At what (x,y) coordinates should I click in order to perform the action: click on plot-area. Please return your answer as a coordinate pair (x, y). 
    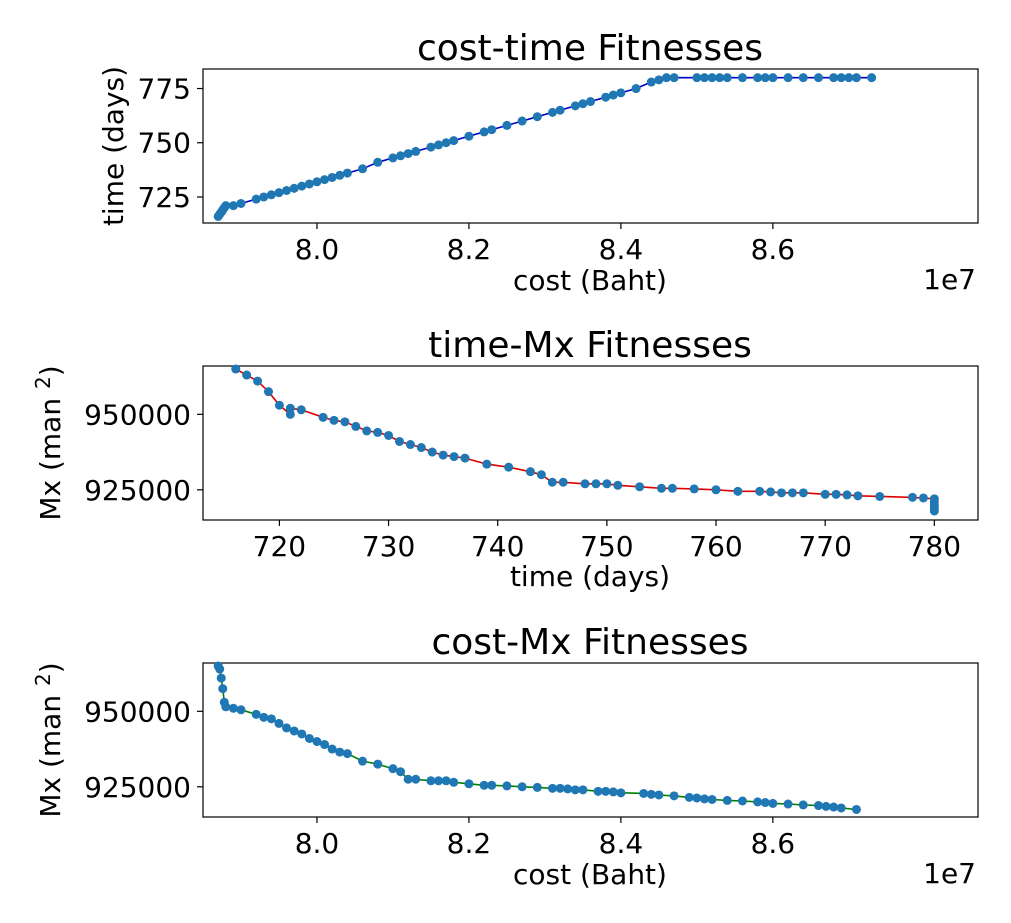
    Looking at the image, I should click on (590, 146).